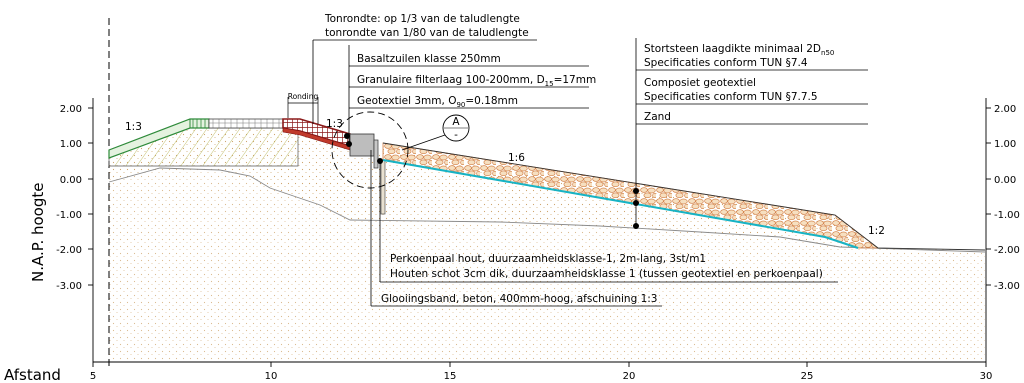 Image resolution: width=1024 pixels, height=383 pixels. Describe the element at coordinates (807, 376) in the screenshot. I see `x-tick-label: 25` at that location.